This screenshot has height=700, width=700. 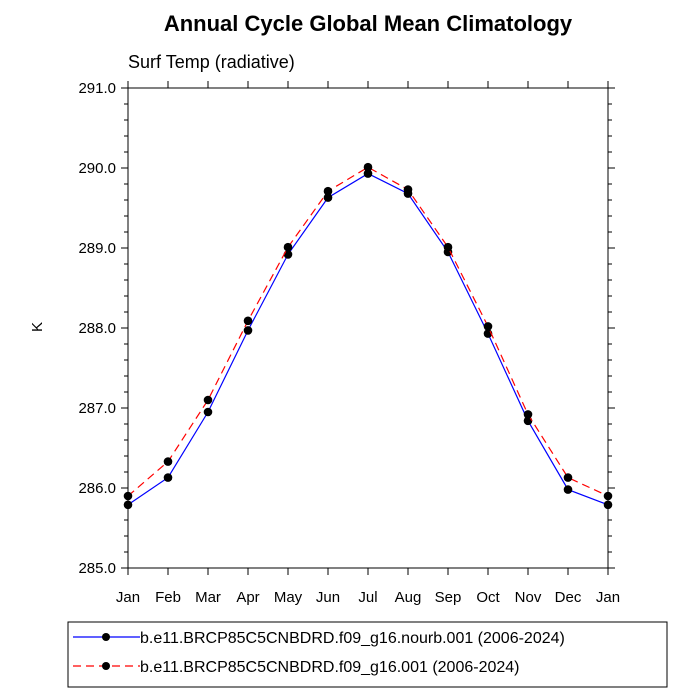 I want to click on y-tick-label: 285.0, so click(x=97, y=568).